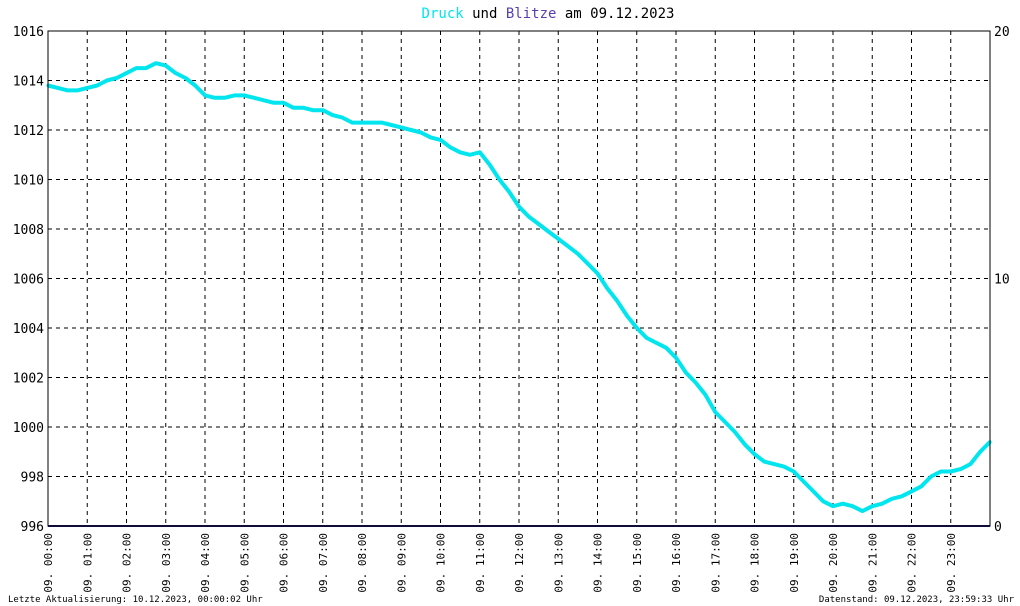 The image size is (1020, 606). I want to click on x-tick-label: 09. 02:00, so click(127, 563).